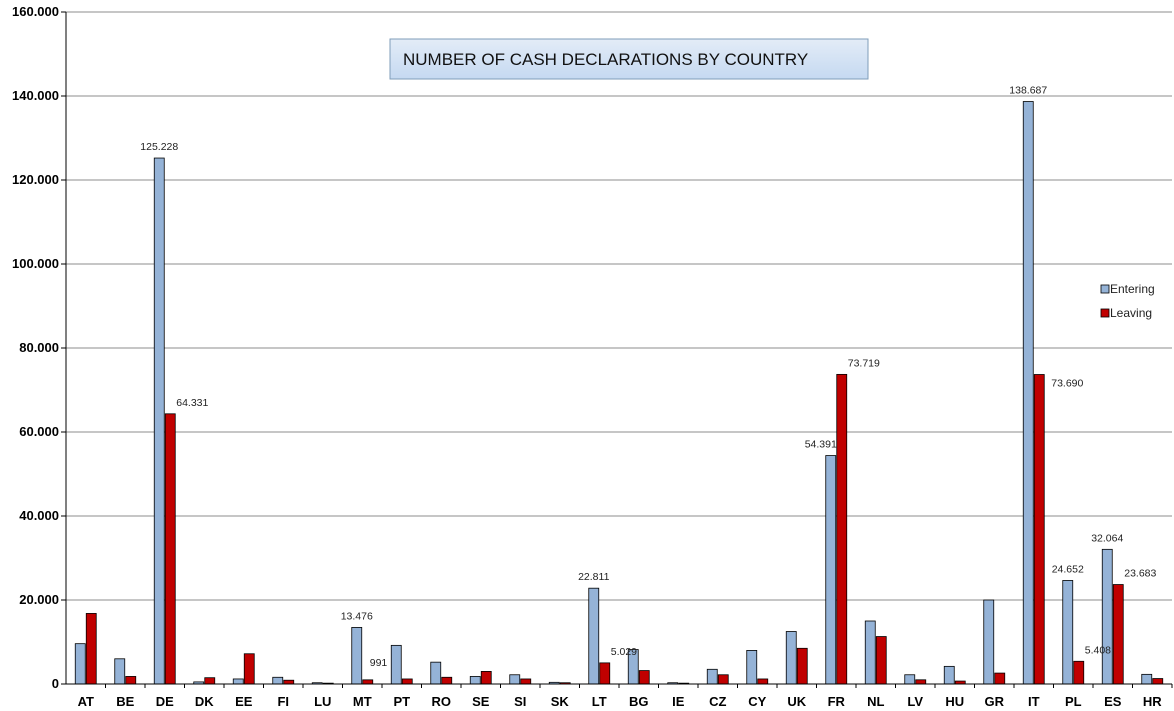 The width and height of the screenshot is (1174, 711). I want to click on data-label: 22.811, so click(593, 577).